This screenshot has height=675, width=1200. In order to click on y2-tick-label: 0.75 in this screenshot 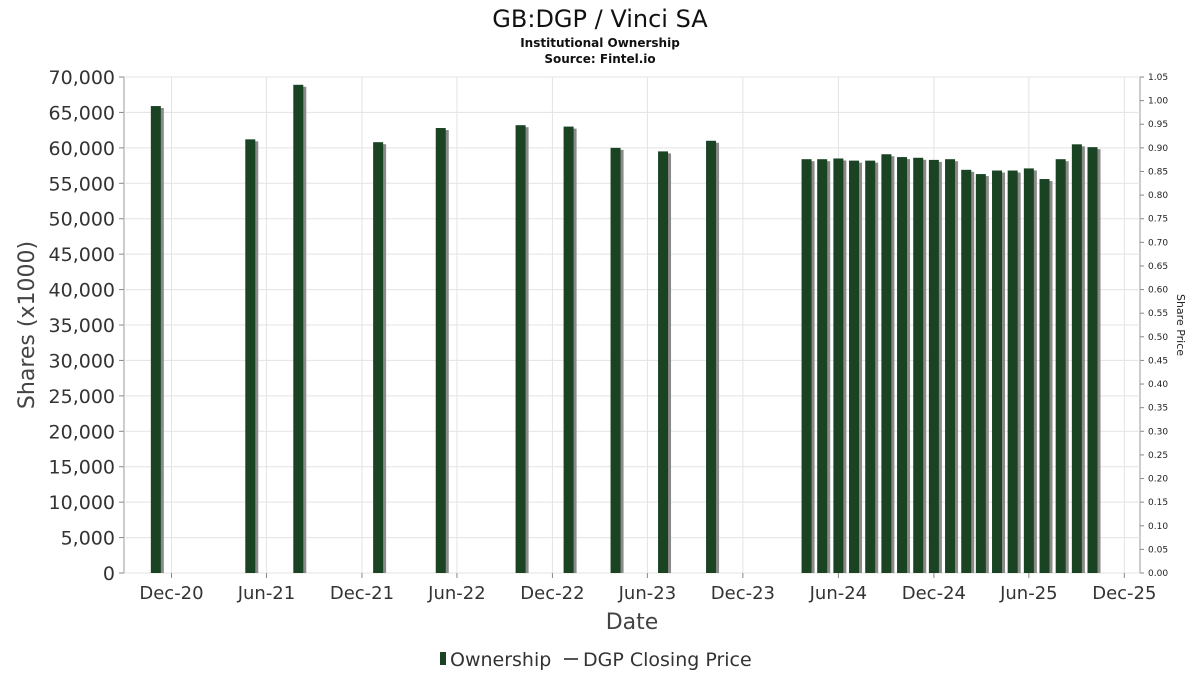, I will do `click(1158, 220)`.